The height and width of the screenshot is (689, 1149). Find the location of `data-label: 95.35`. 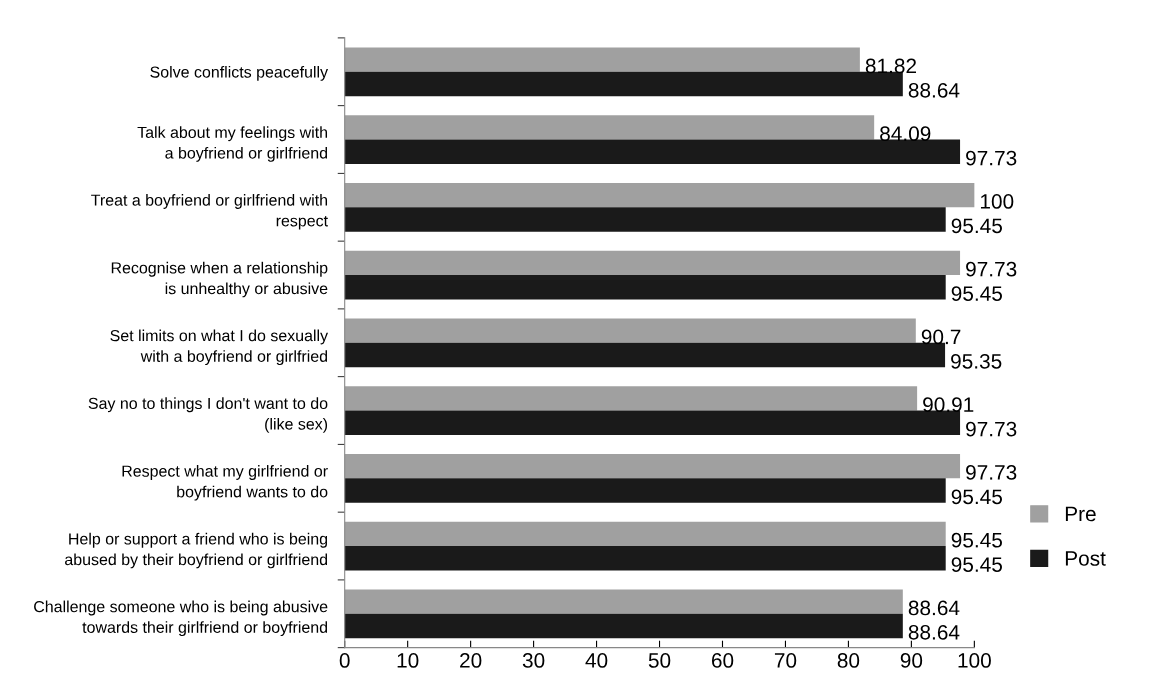

data-label: 95.35 is located at coordinates (976, 361).